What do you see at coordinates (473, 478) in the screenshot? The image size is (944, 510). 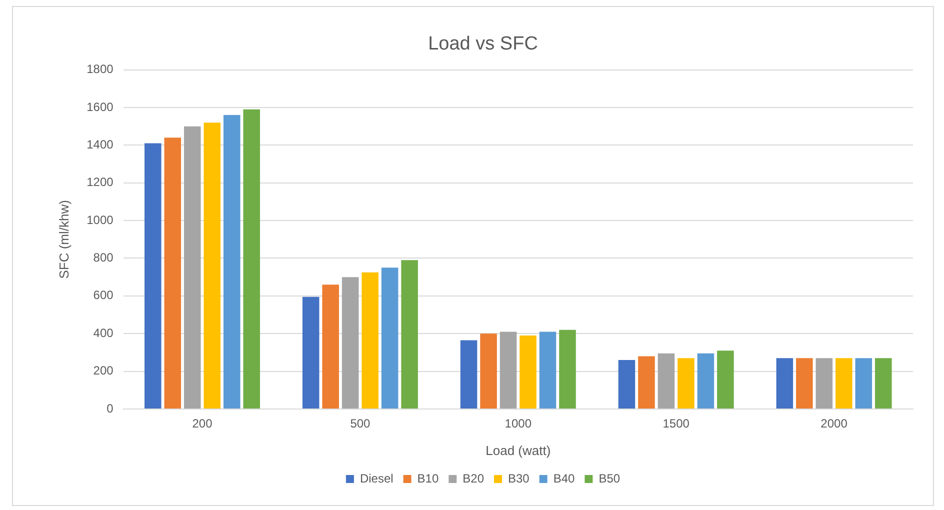 I see `legend-label: B20` at bounding box center [473, 478].